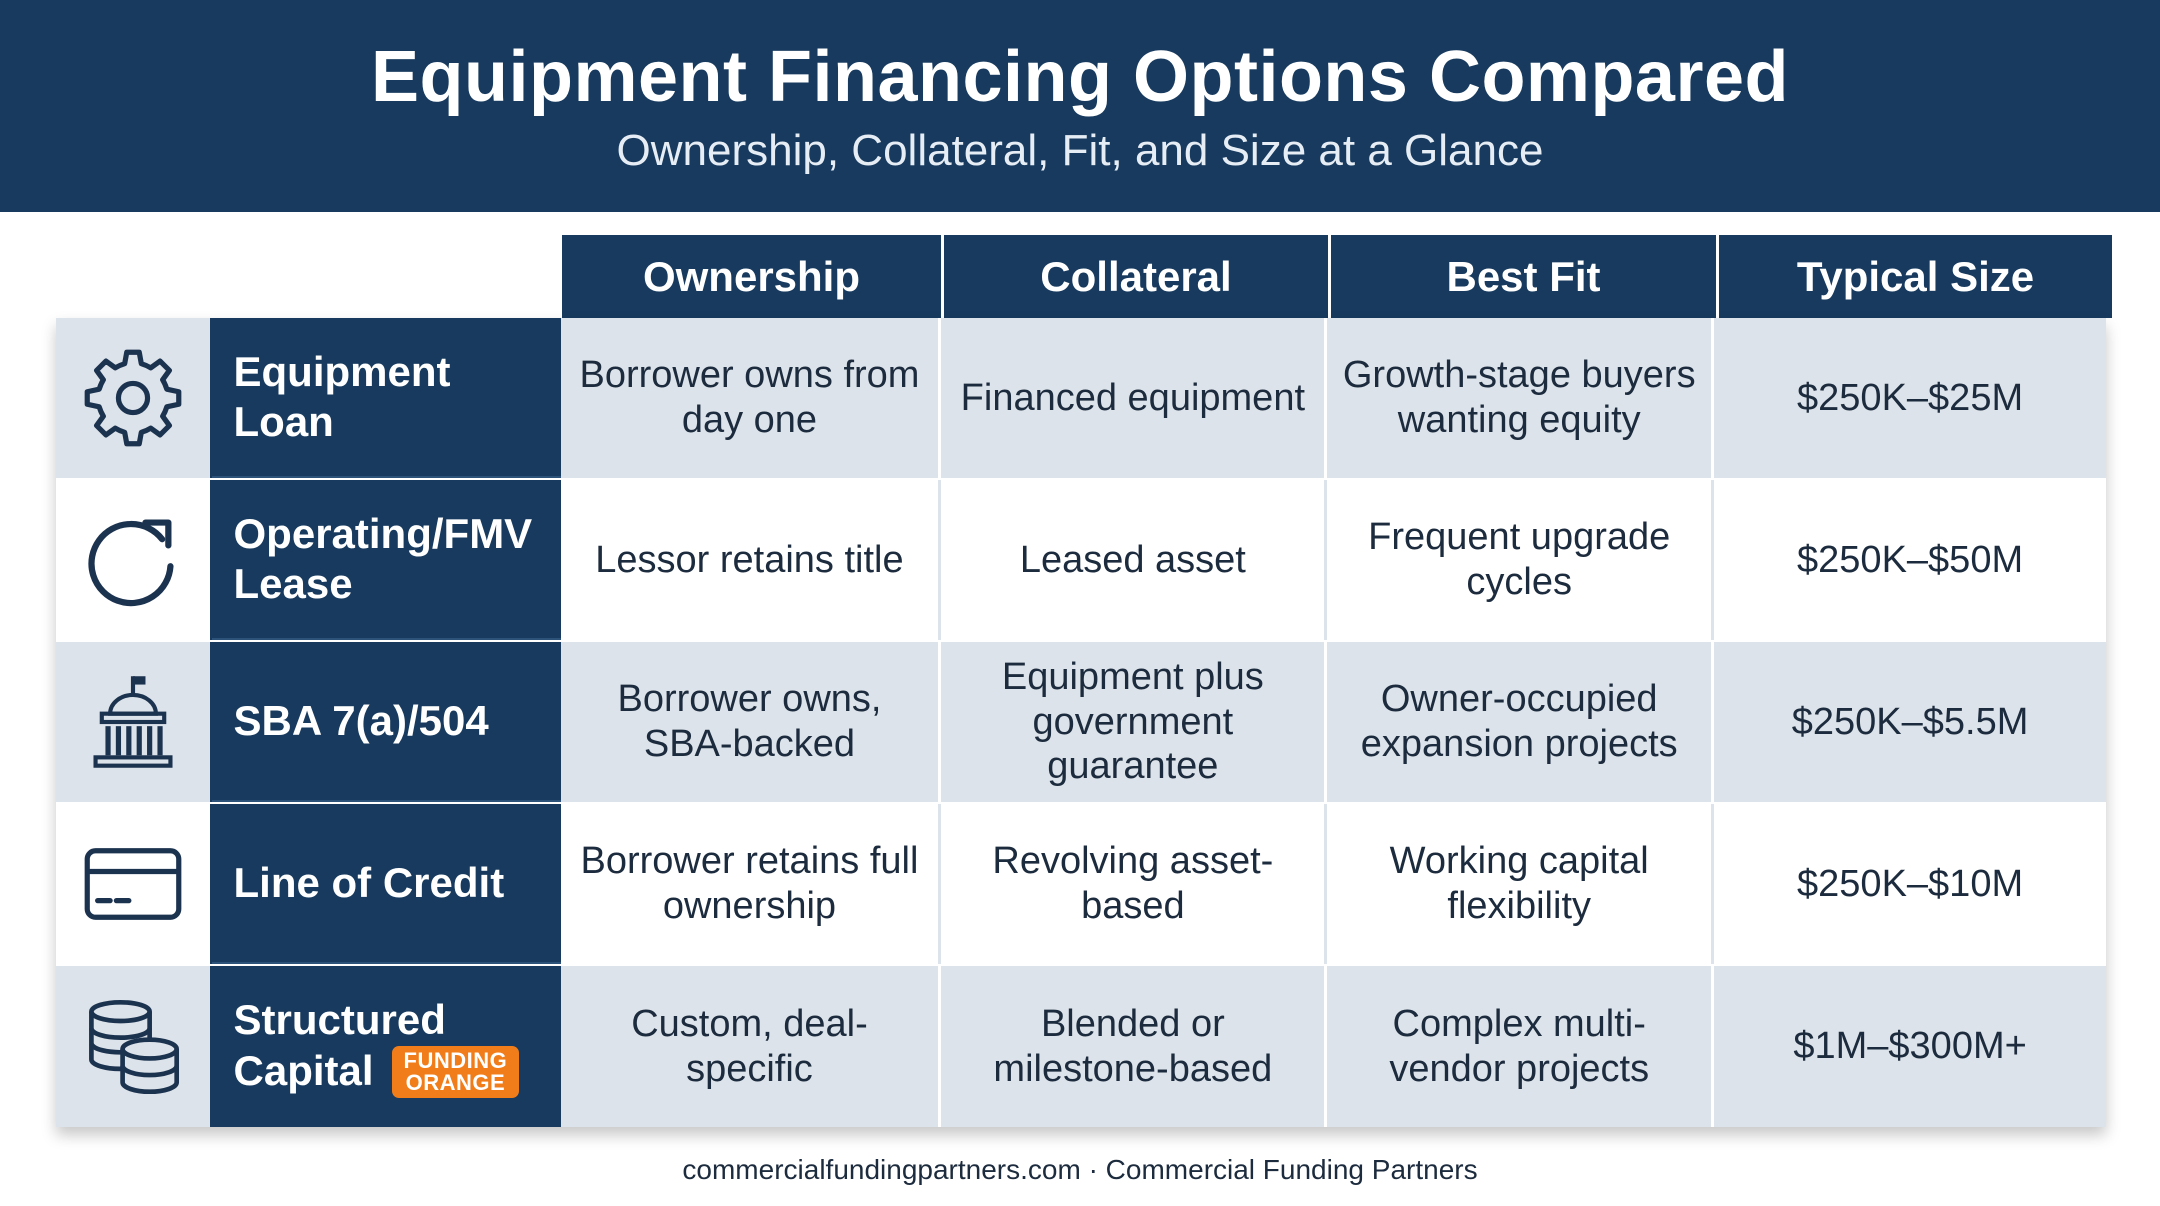 The image size is (2160, 1206). What do you see at coordinates (303, 1071) in the screenshot?
I see `row-name-line2: Capital` at bounding box center [303, 1071].